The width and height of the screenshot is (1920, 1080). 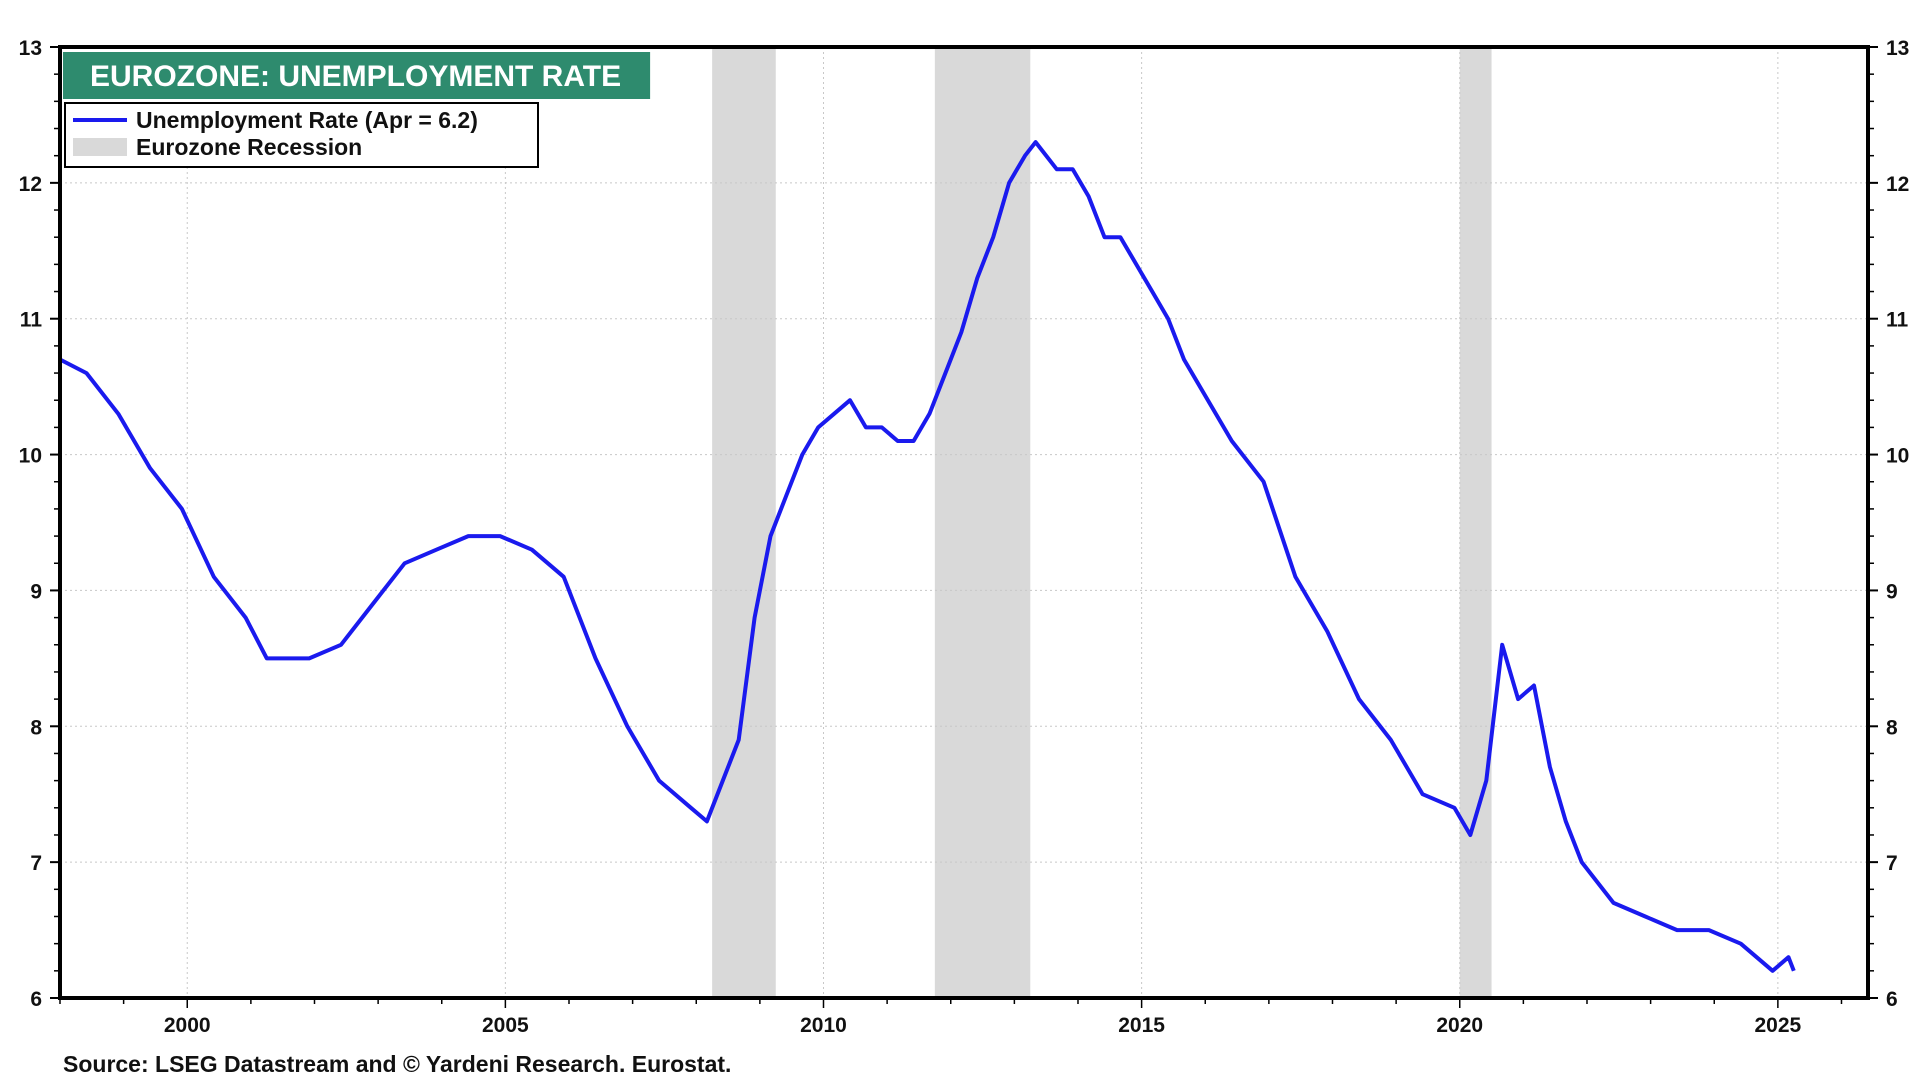 I want to click on title-background, so click(x=357, y=75).